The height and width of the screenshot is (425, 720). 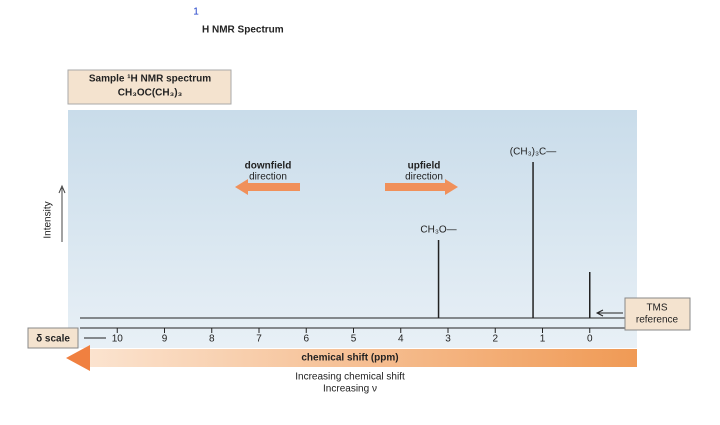 I want to click on x-tick-label: 3, so click(x=448, y=339).